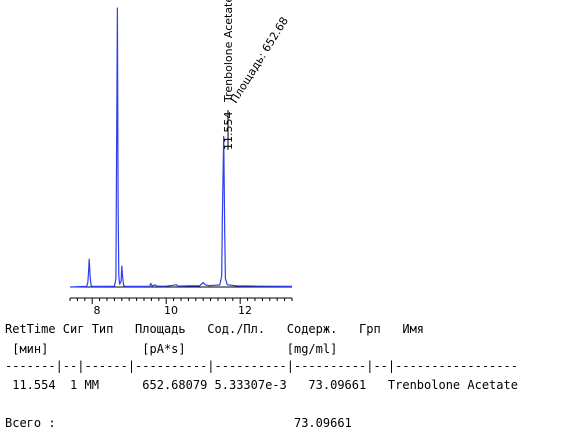 The height and width of the screenshot is (438, 567). Describe the element at coordinates (97, 310) in the screenshot. I see `x-tick-label-8: 8` at that location.